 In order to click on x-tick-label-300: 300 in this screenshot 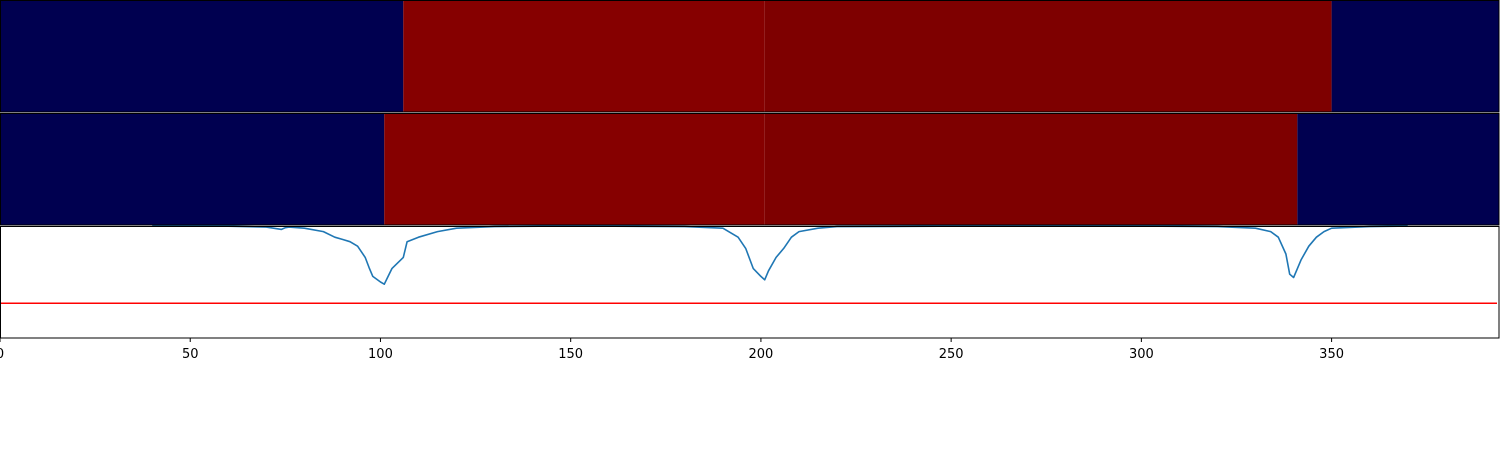, I will do `click(1141, 354)`.